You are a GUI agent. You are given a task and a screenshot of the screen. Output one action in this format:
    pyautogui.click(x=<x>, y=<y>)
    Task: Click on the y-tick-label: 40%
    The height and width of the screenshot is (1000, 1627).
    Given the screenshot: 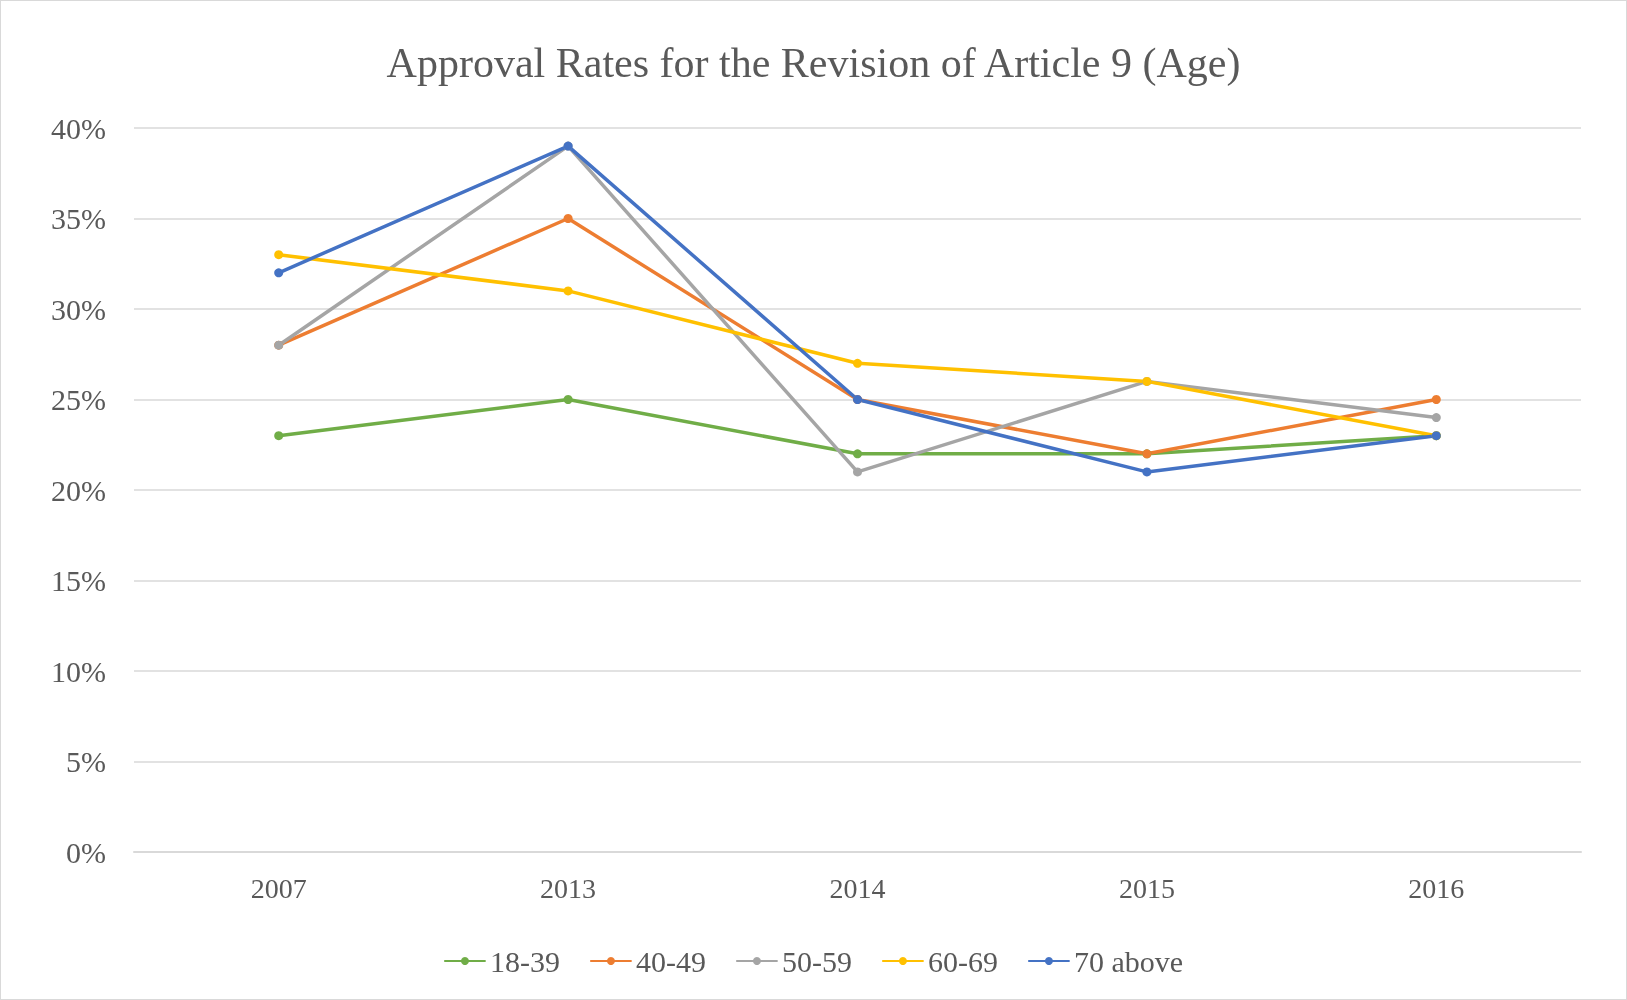 What is the action you would take?
    pyautogui.click(x=78, y=128)
    